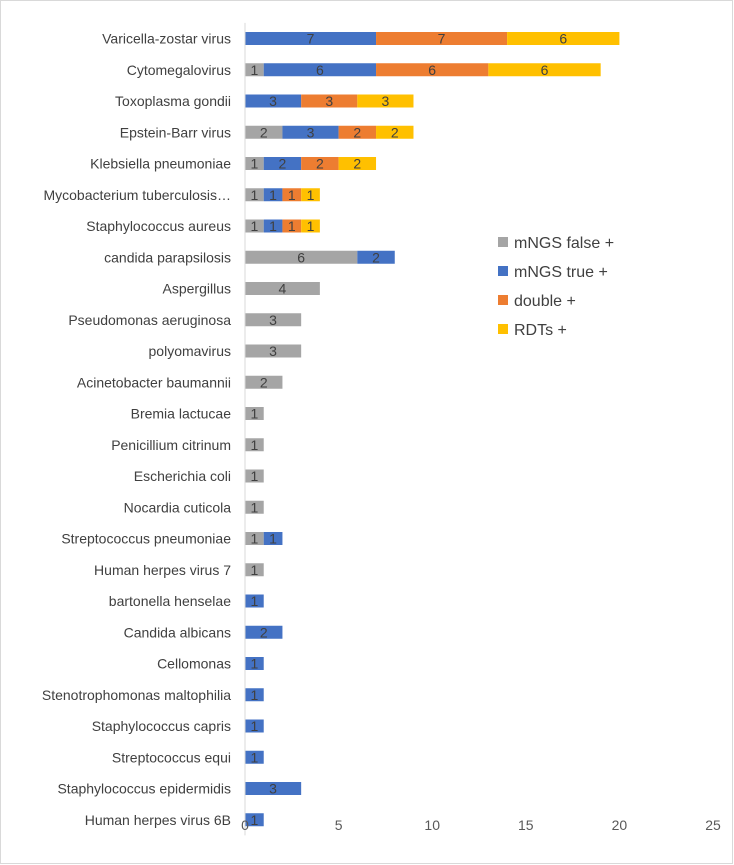 This screenshot has width=734, height=865. Describe the element at coordinates (561, 272) in the screenshot. I see `legend-label: mNGS true +` at that location.